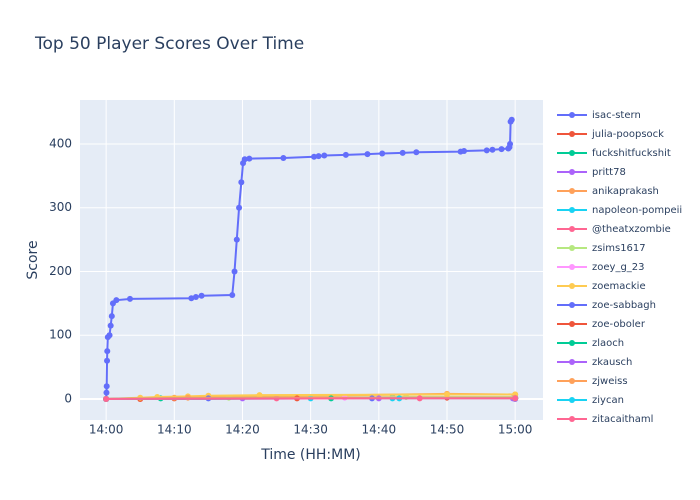 The height and width of the screenshot is (500, 700). I want to click on x-tick-label: 14:20, so click(242, 430).